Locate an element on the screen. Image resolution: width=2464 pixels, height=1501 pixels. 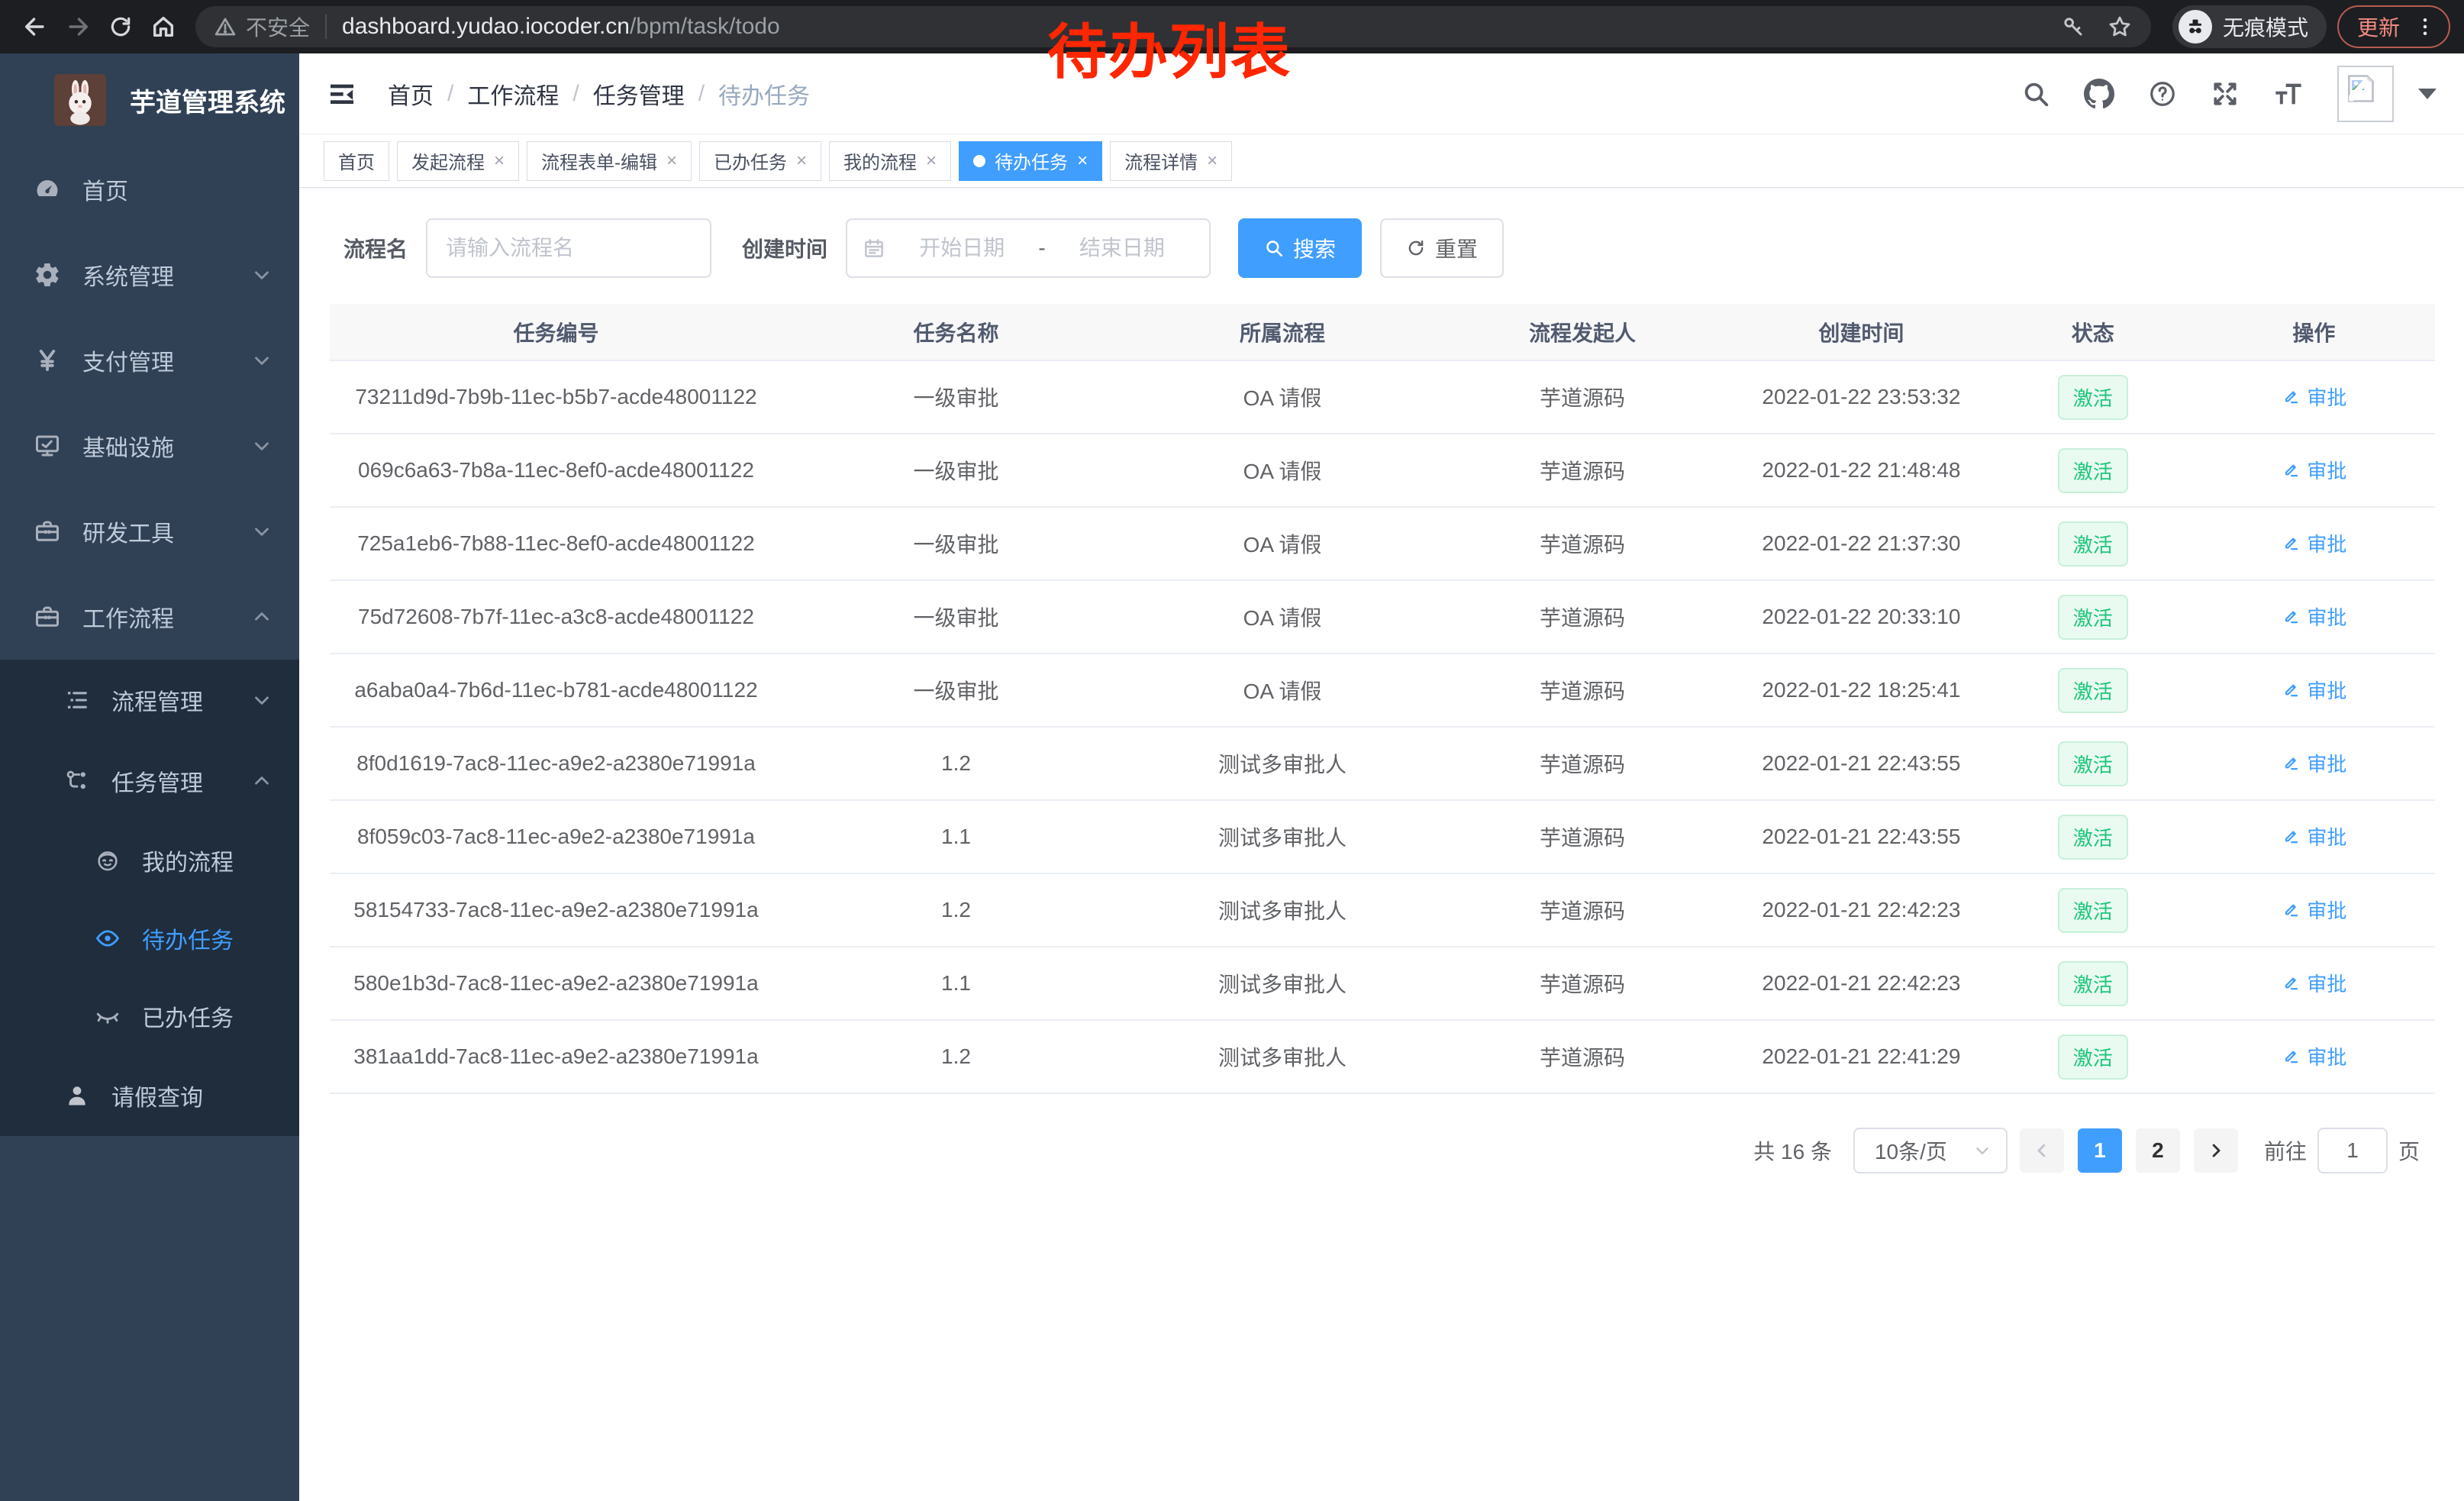
breadcrumb-task-mgmt: 任务管理 is located at coordinates (639, 96).